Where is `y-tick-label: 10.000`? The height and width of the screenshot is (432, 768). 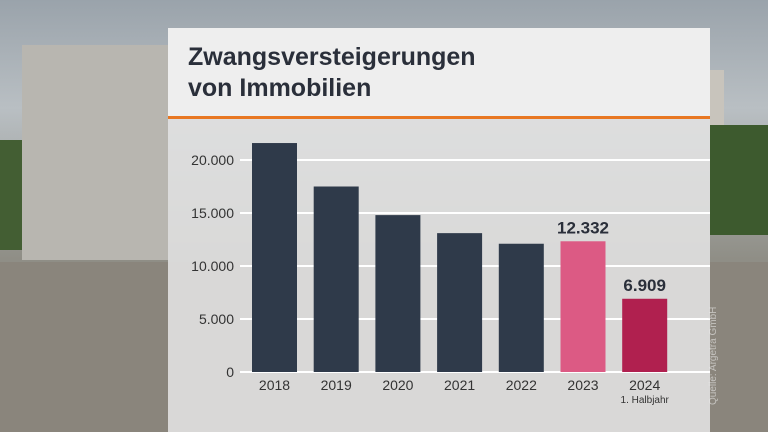
y-tick-label: 10.000 is located at coordinates (212, 266).